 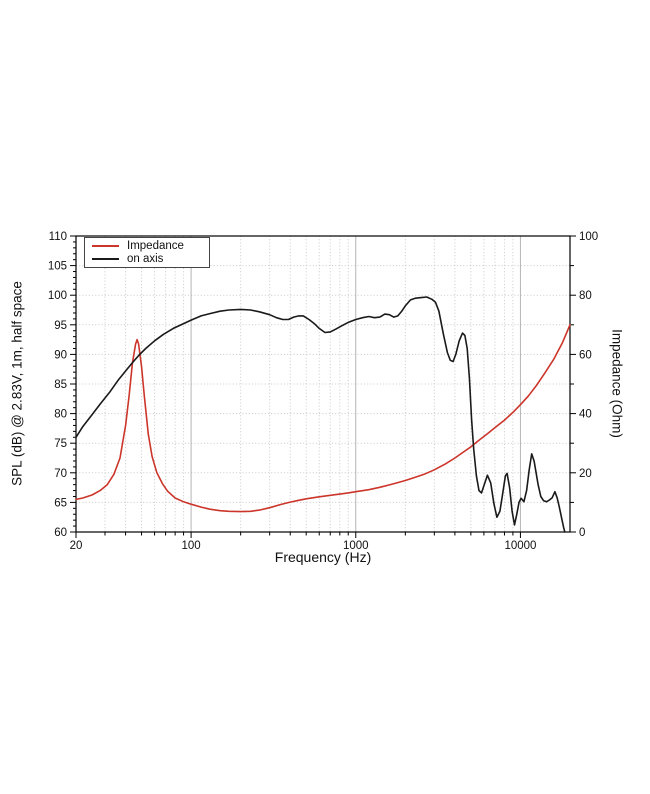 I want to click on y-left-tick-label: 80, so click(x=60, y=415).